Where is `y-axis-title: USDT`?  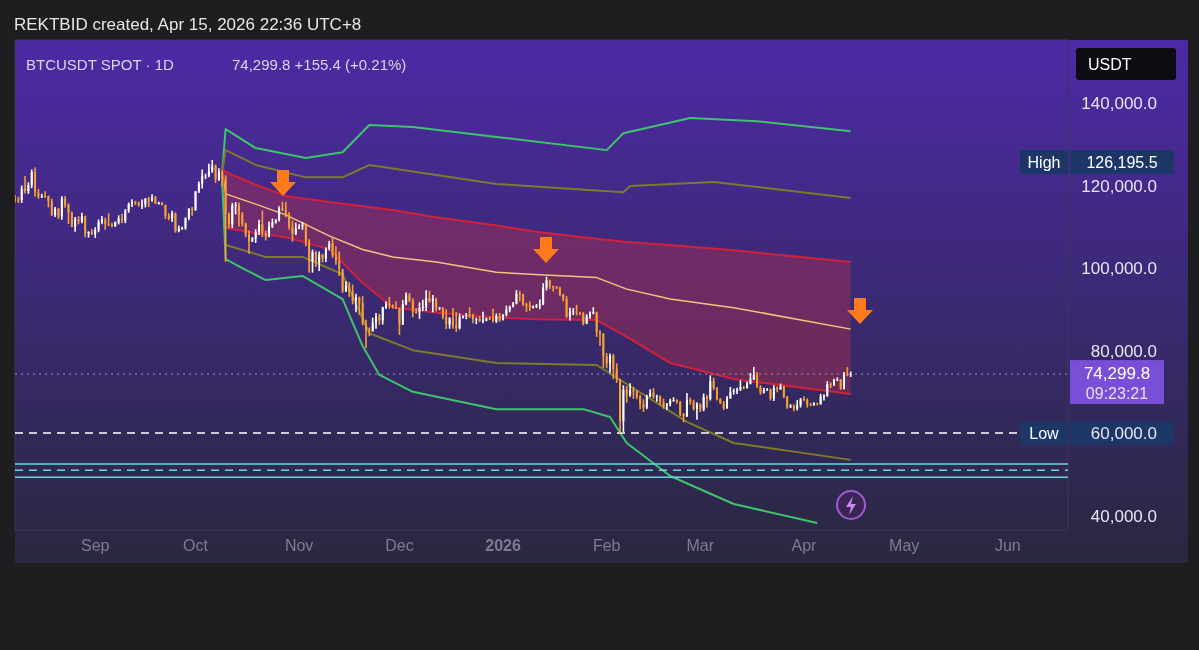
y-axis-title: USDT is located at coordinates (1110, 64).